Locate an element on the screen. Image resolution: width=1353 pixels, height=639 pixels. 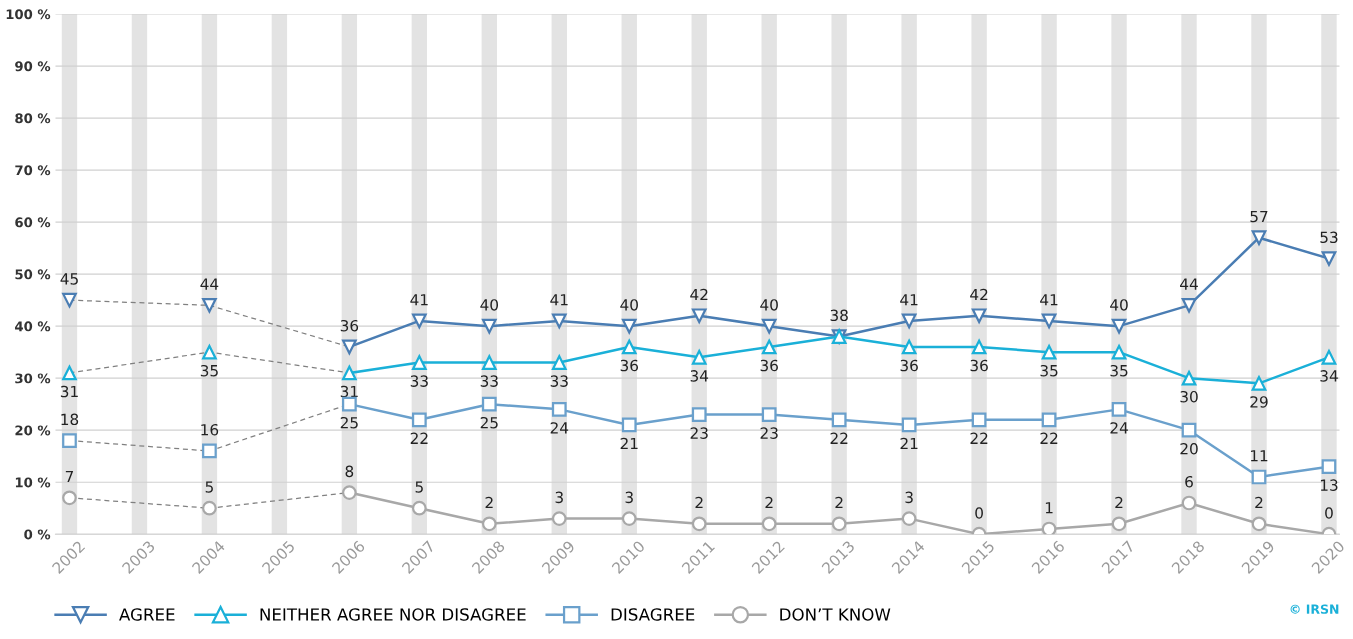
y-tick-label: 30 % is located at coordinates (33, 378).